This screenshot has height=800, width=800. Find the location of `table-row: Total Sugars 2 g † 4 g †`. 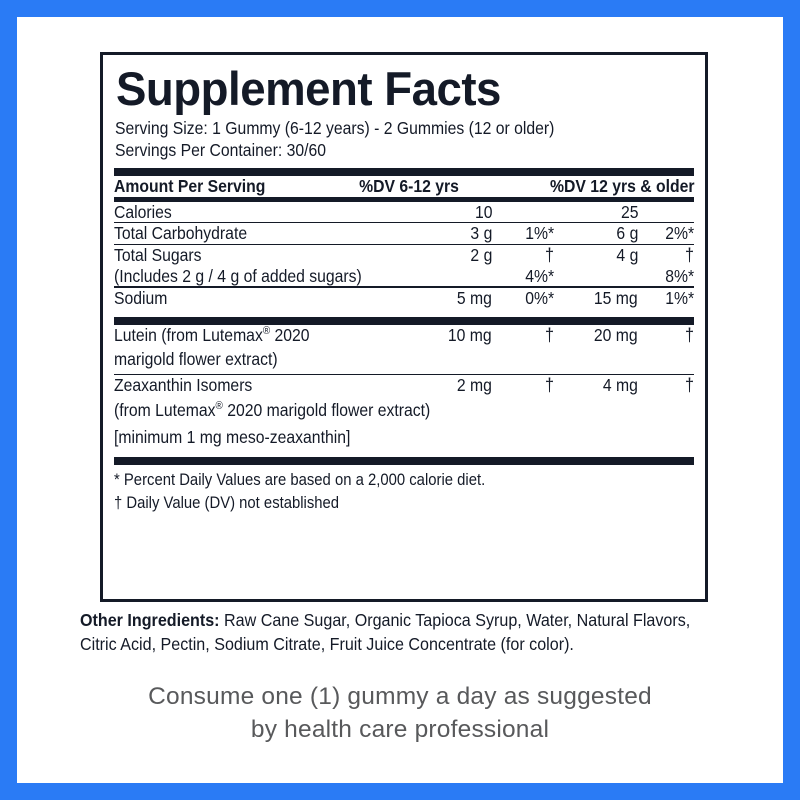

table-row: Total Sugars 2 g † 4 g † is located at coordinates (404, 255).